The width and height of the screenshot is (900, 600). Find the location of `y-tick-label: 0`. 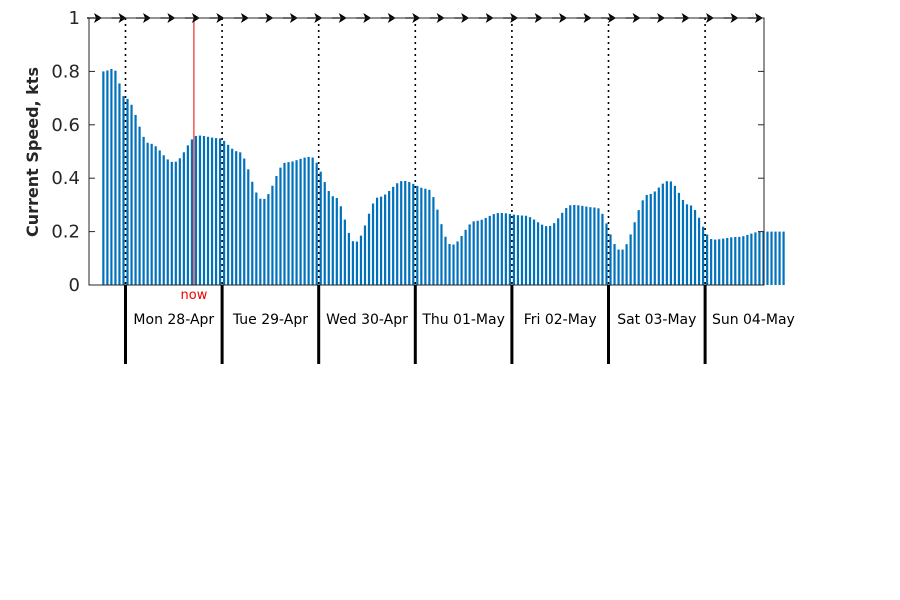

y-tick-label: 0 is located at coordinates (74, 285).